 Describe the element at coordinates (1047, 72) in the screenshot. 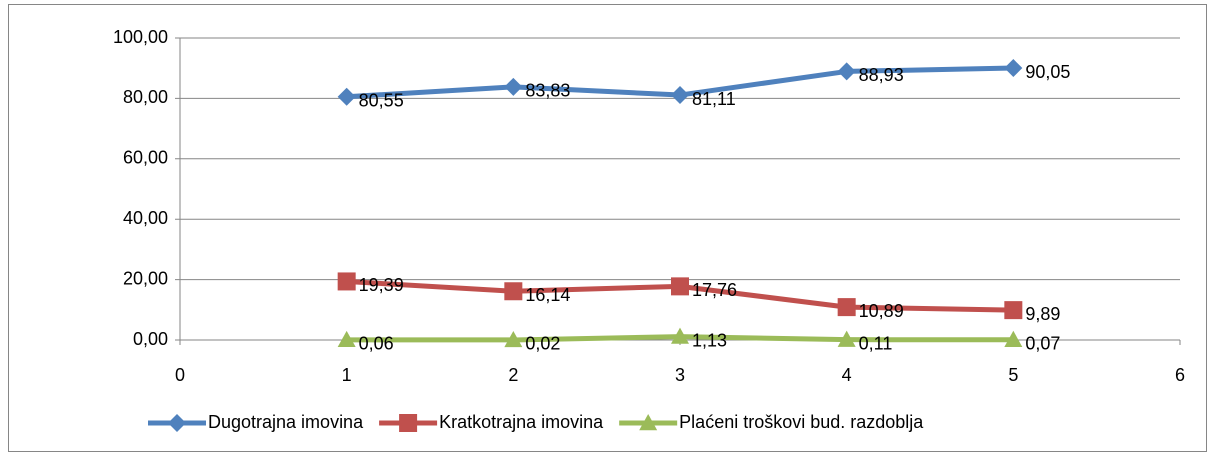

I see `data-label: 90,05` at that location.